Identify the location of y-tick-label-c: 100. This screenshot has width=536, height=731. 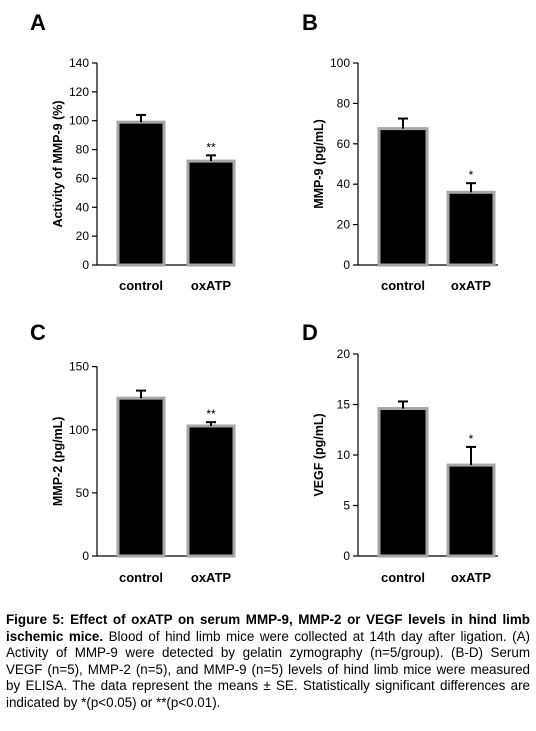
(79, 430).